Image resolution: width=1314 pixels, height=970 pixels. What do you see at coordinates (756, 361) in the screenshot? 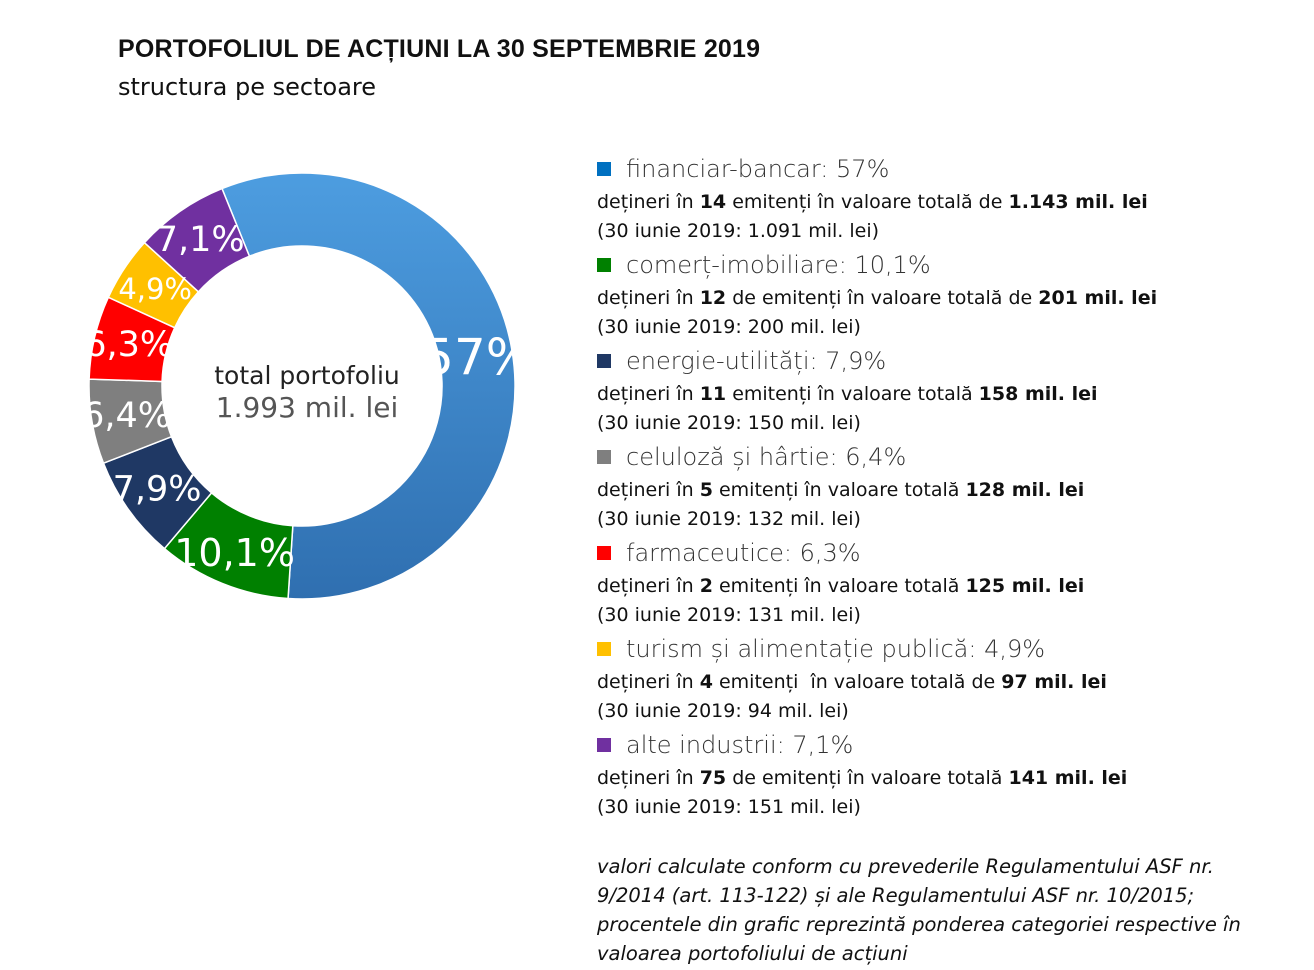
I see `legend-label: energie-utilități: 7,9%` at bounding box center [756, 361].